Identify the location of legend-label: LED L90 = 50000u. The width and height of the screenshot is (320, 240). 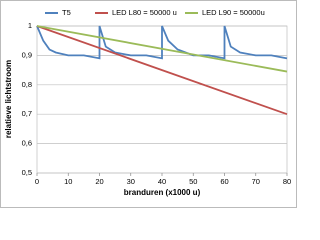
(233, 12).